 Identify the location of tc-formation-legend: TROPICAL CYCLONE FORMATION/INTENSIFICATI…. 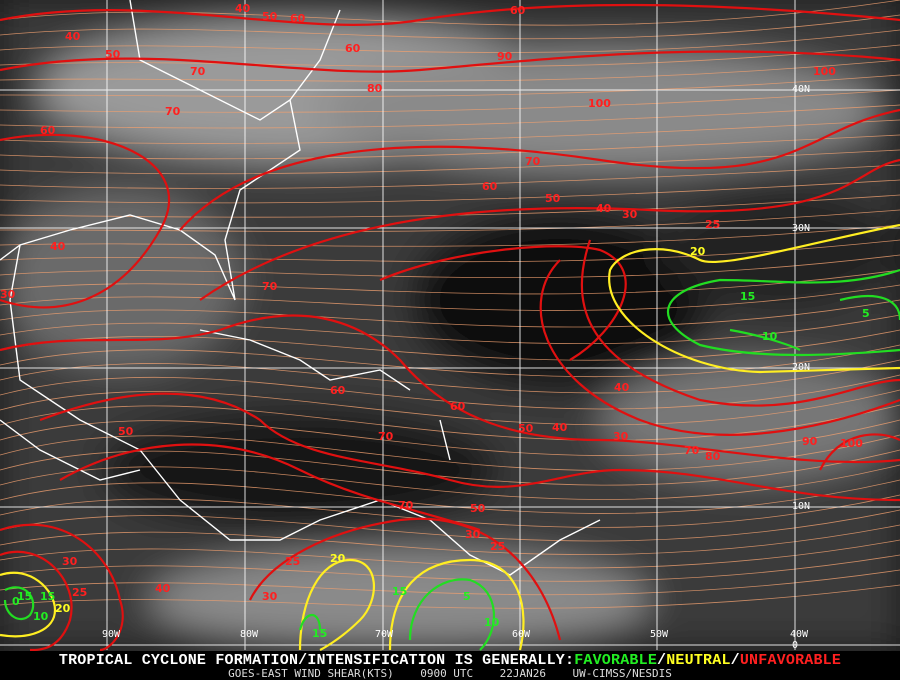
(450, 660).